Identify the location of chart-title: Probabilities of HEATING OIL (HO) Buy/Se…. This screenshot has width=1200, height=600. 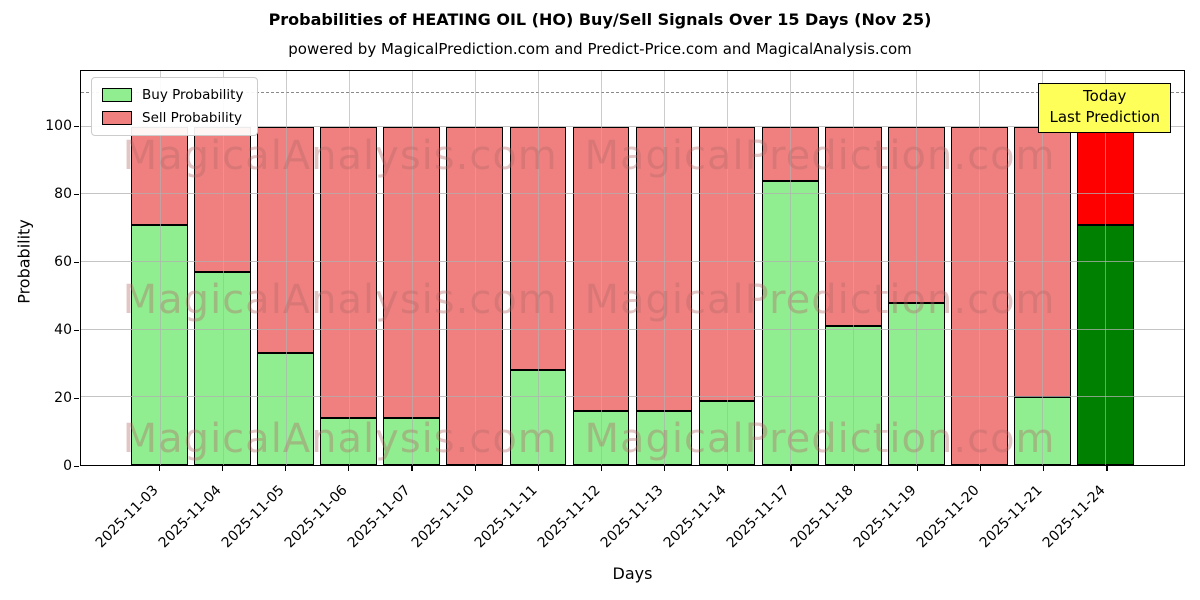
(600, 19).